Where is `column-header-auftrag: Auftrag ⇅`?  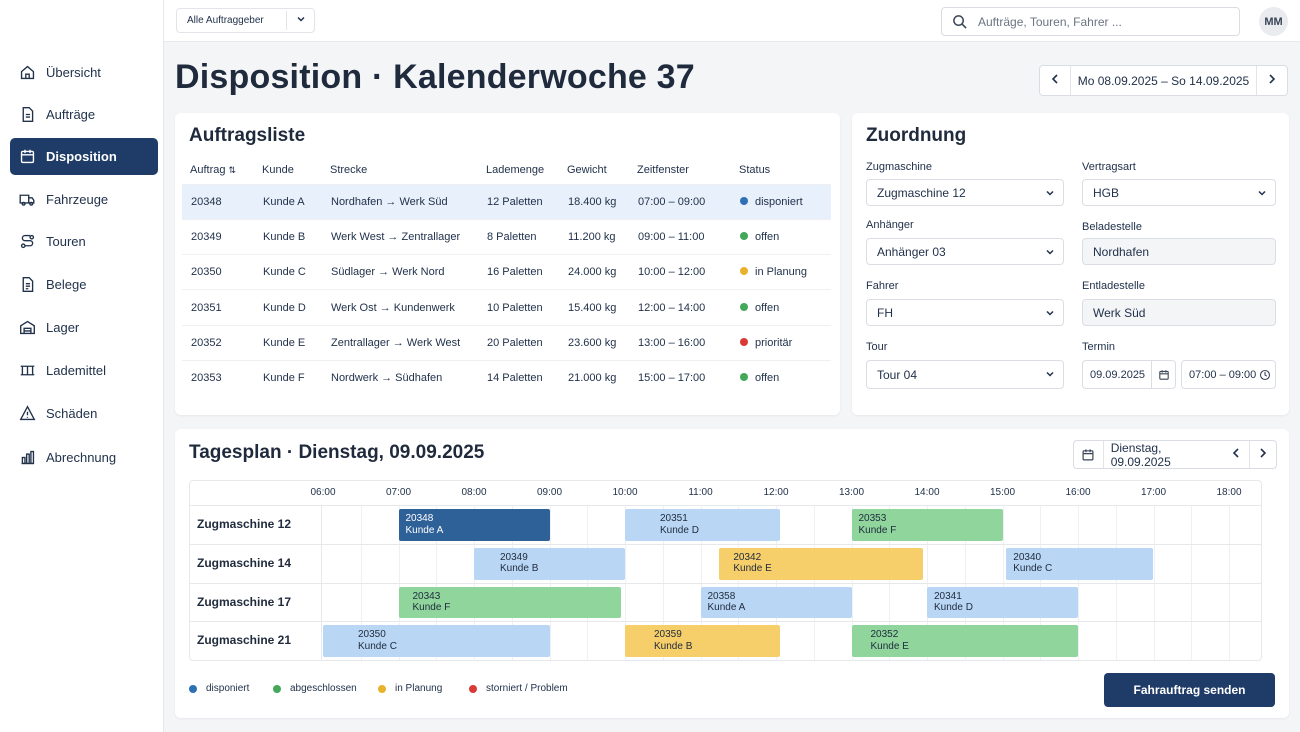
column-header-auftrag: Auftrag ⇅ is located at coordinates (218, 170).